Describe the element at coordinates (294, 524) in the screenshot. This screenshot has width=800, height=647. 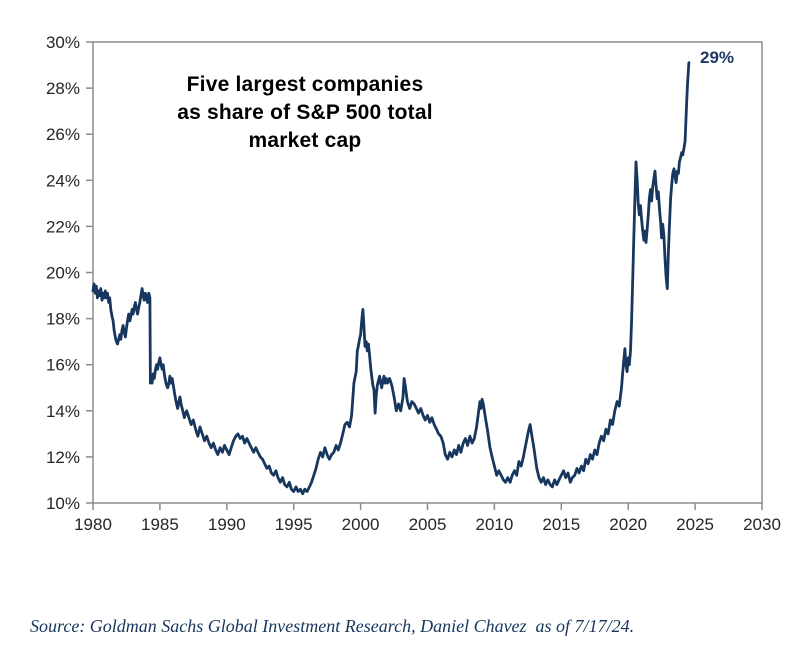
I see `x-axis-tick-label: 1995` at that location.